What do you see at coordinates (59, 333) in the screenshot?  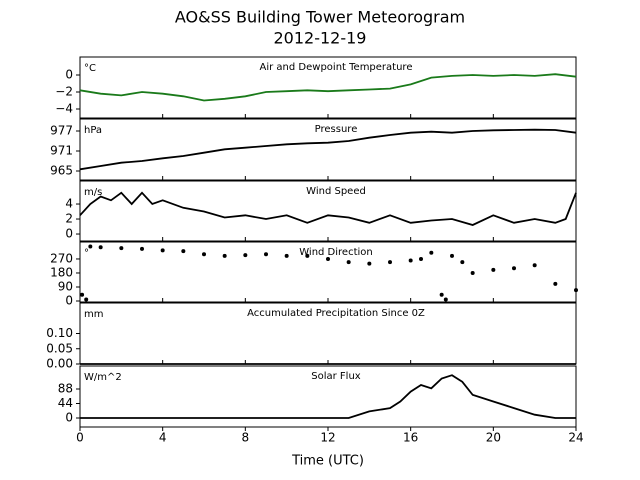 I see `y-tick-label: 0.10` at bounding box center [59, 333].